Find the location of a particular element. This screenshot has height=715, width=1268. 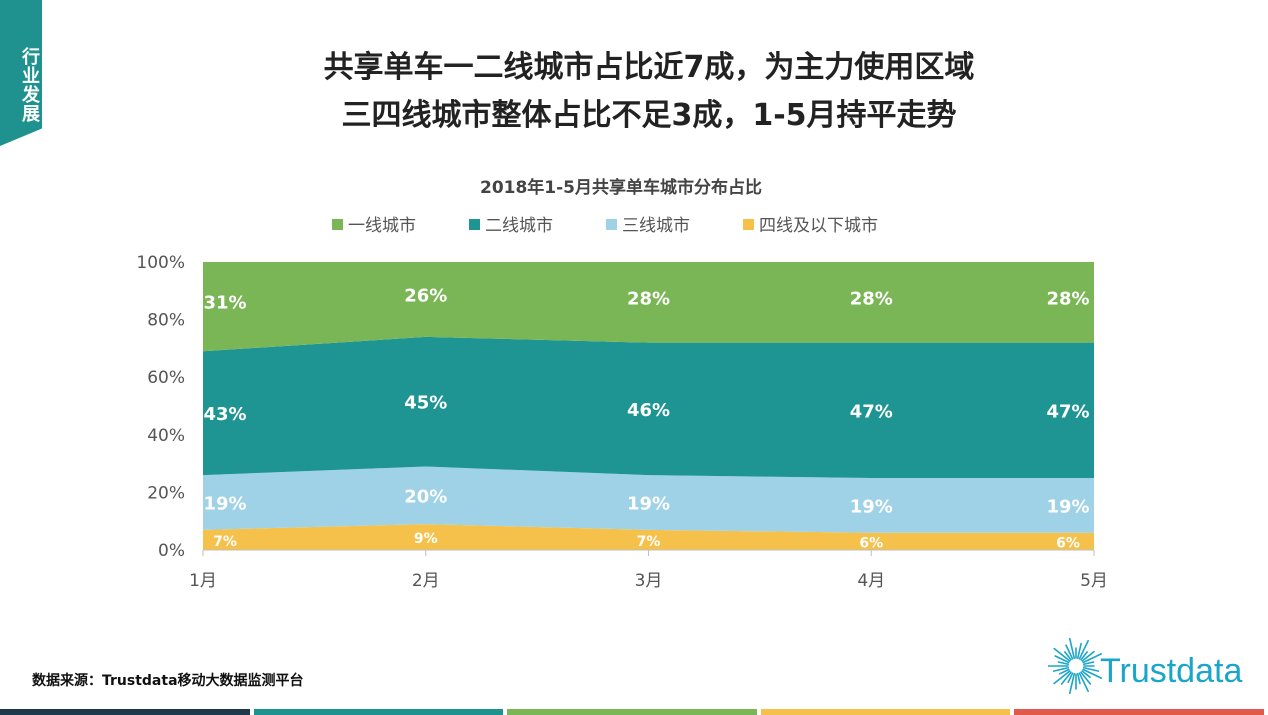

y-tick-label: 60% is located at coordinates (166, 378).